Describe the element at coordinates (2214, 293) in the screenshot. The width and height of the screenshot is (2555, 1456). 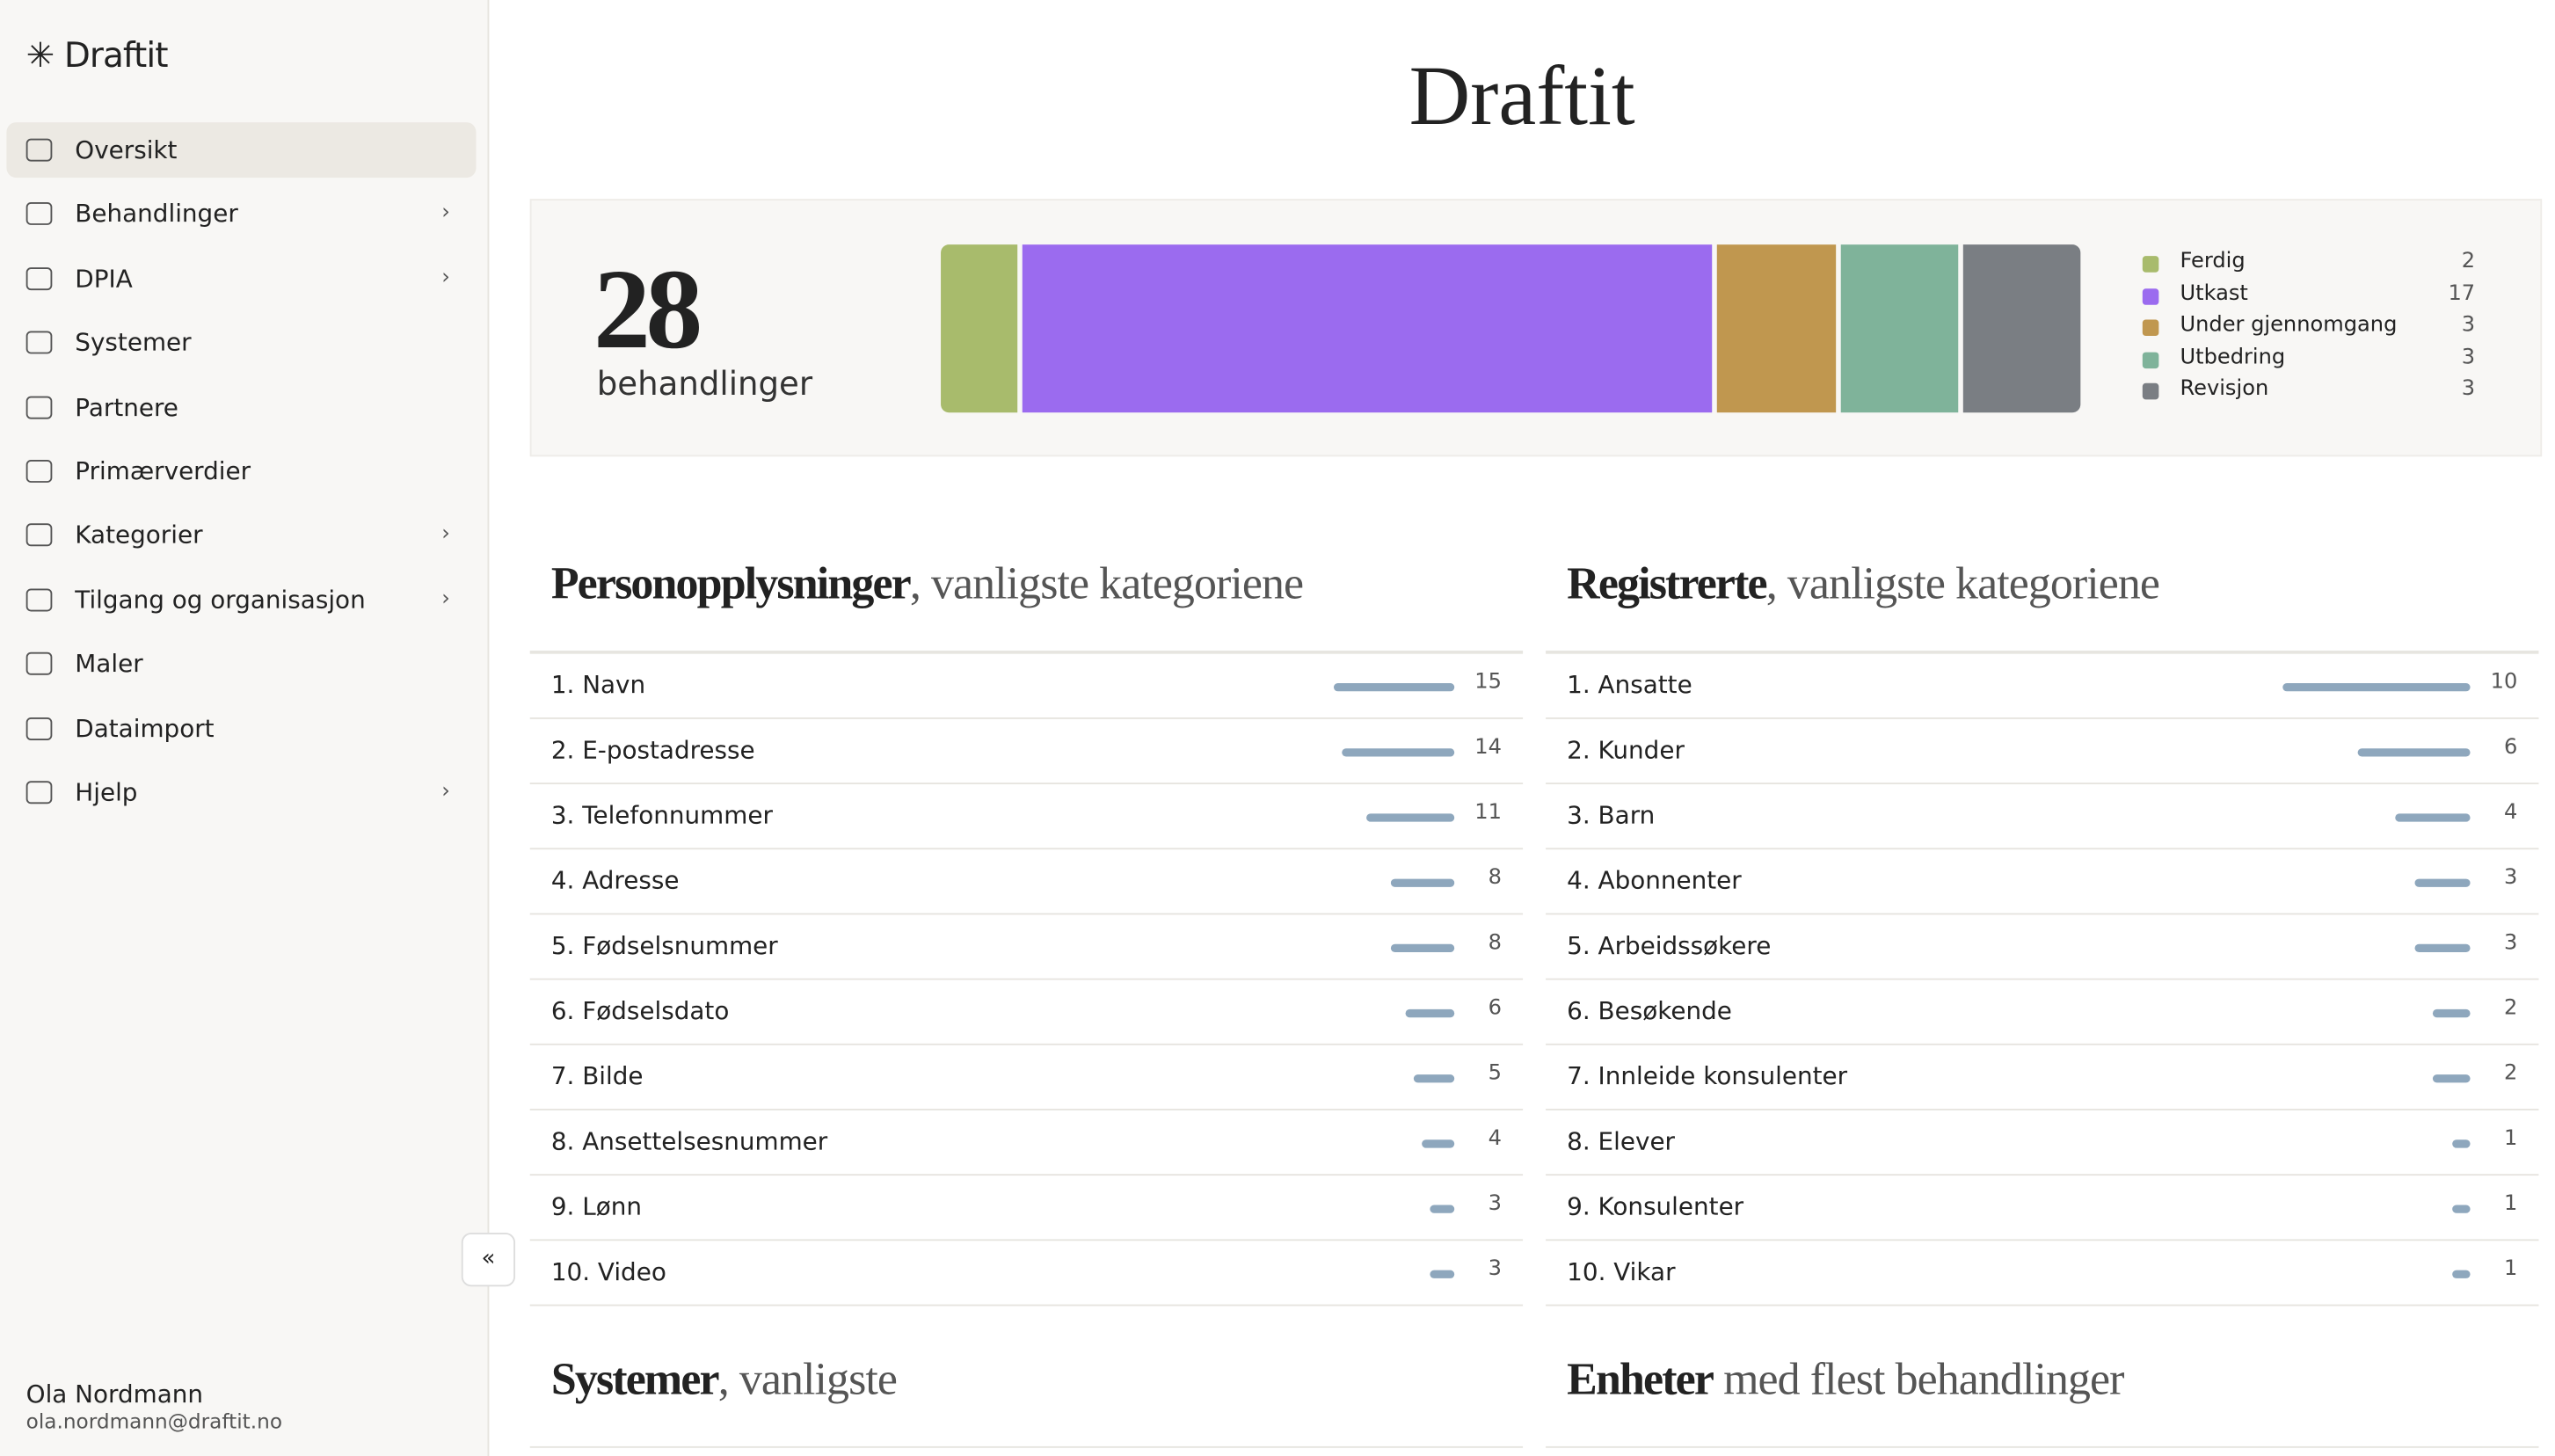
I see `legend-name: Utkast` at that location.